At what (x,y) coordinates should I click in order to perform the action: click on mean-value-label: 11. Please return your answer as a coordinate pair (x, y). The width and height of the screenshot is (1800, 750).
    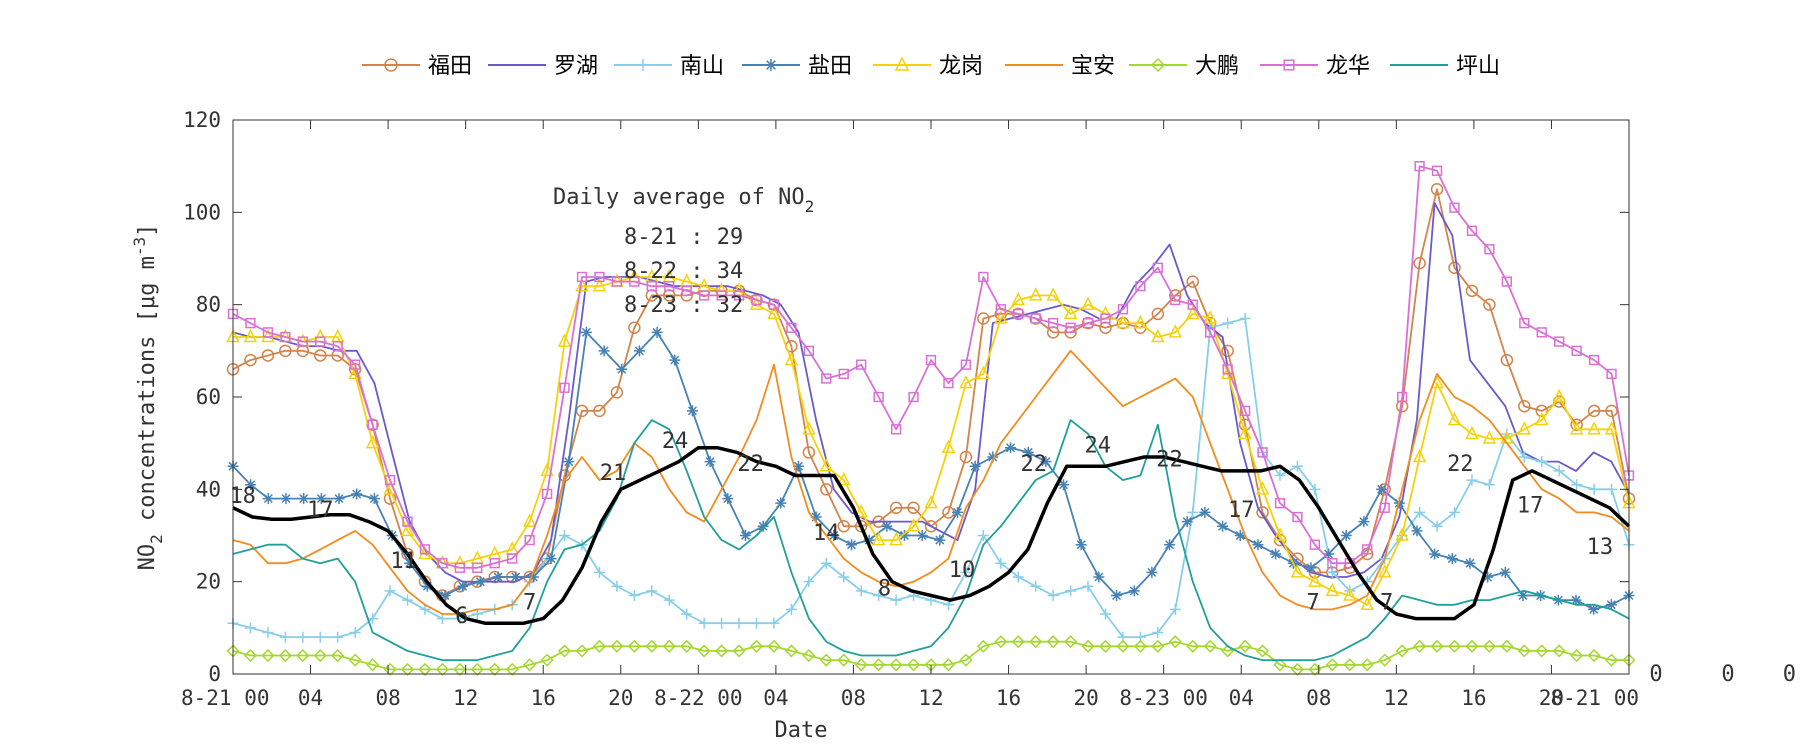
    Looking at the image, I should click on (403, 561).